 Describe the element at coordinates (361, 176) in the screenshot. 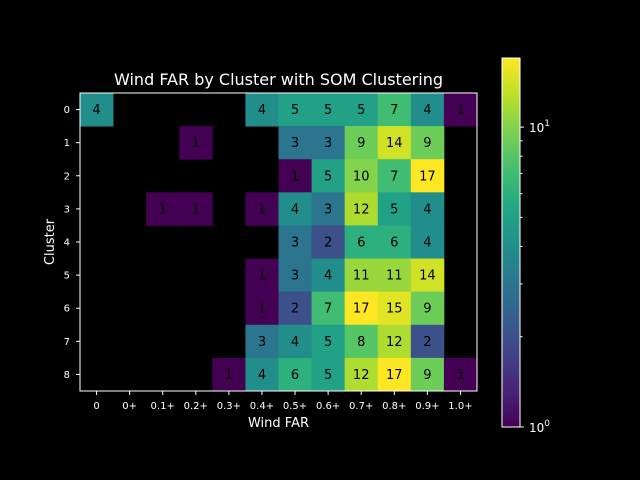

I see `cell-value-label: 10` at that location.